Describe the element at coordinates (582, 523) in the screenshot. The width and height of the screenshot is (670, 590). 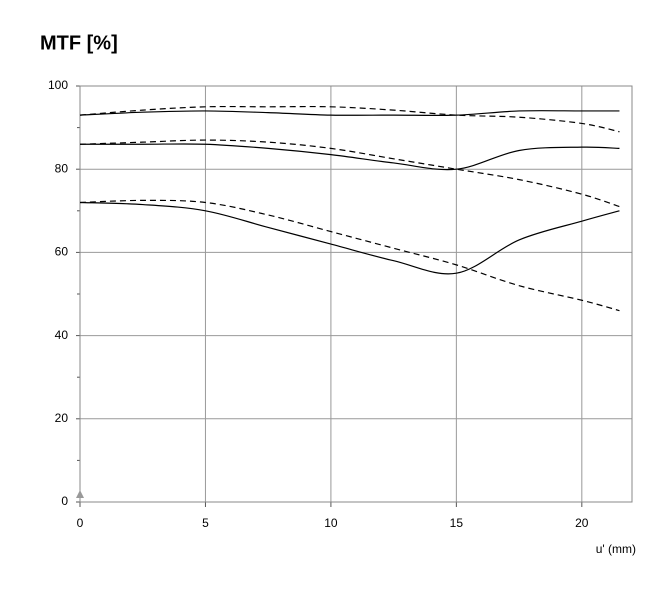
I see `x-tick-label: 20` at that location.